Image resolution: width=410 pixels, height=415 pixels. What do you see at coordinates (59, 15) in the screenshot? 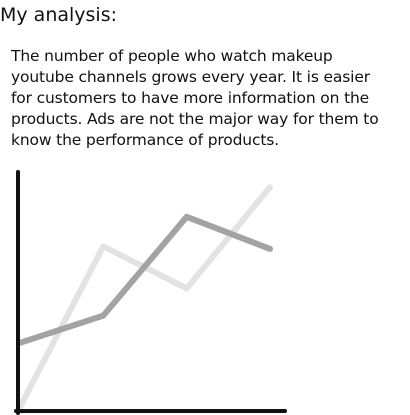
I see `page-title: My analysis:` at bounding box center [59, 15].